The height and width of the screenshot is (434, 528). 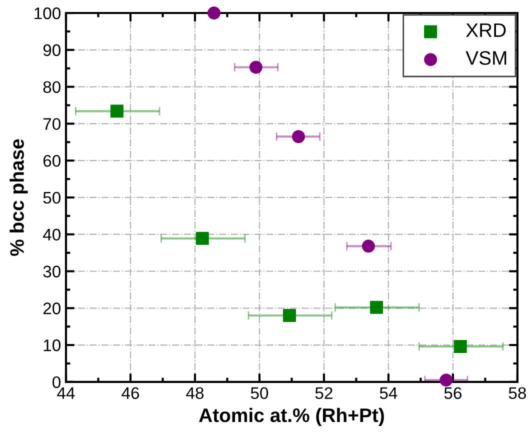 I want to click on x-tick-label: 50, so click(x=259, y=393).